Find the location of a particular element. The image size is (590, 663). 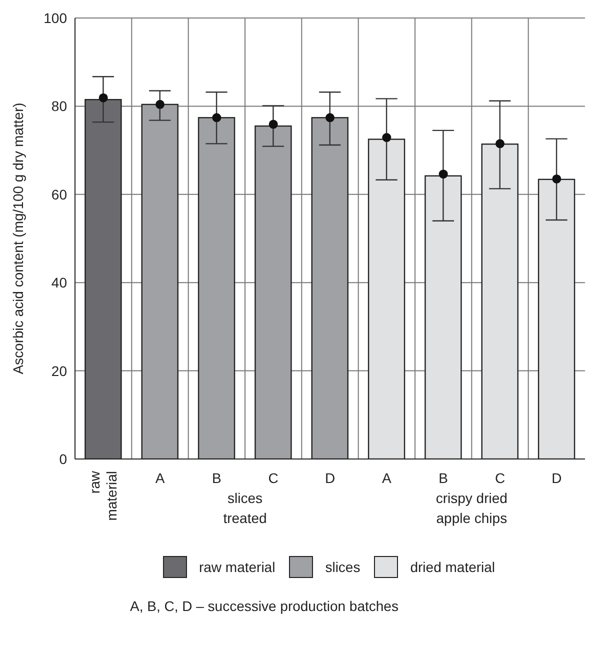

y-tick-label: 40 is located at coordinates (59, 282).